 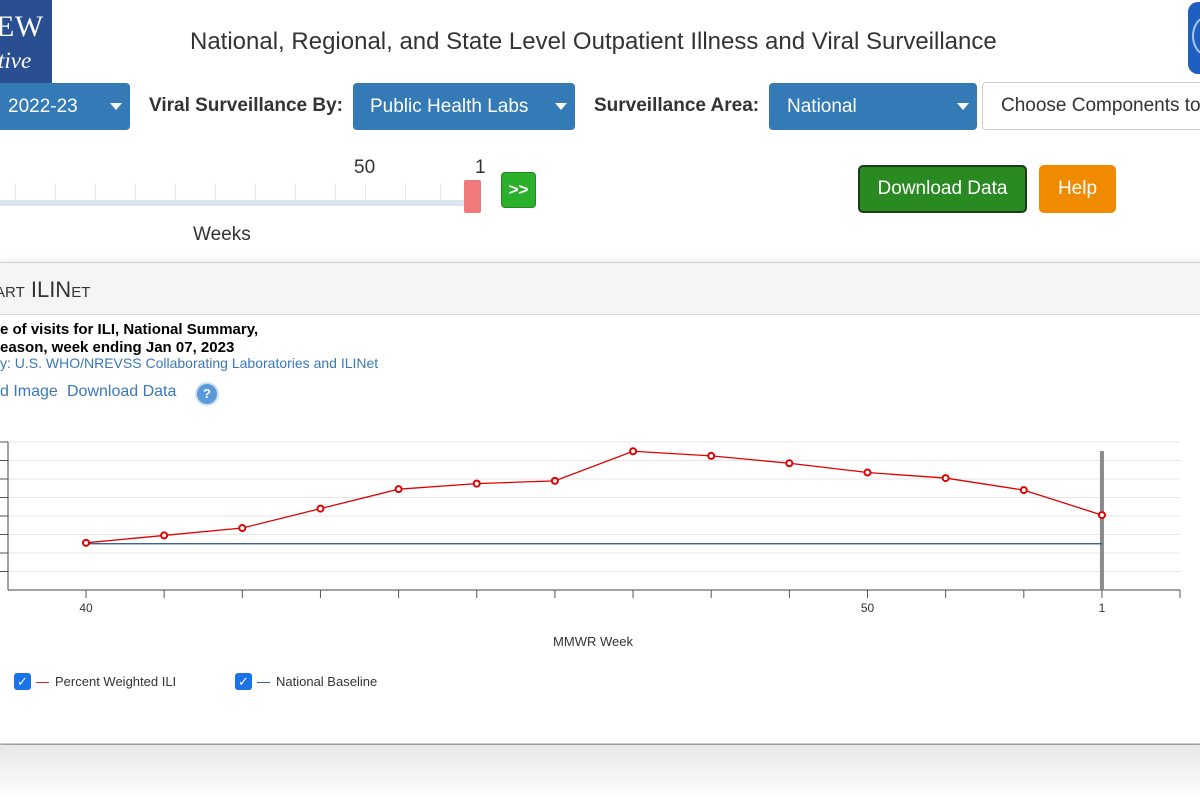 What do you see at coordinates (449, 106) in the screenshot?
I see `viral-surveillance-value: Public Health Labs` at bounding box center [449, 106].